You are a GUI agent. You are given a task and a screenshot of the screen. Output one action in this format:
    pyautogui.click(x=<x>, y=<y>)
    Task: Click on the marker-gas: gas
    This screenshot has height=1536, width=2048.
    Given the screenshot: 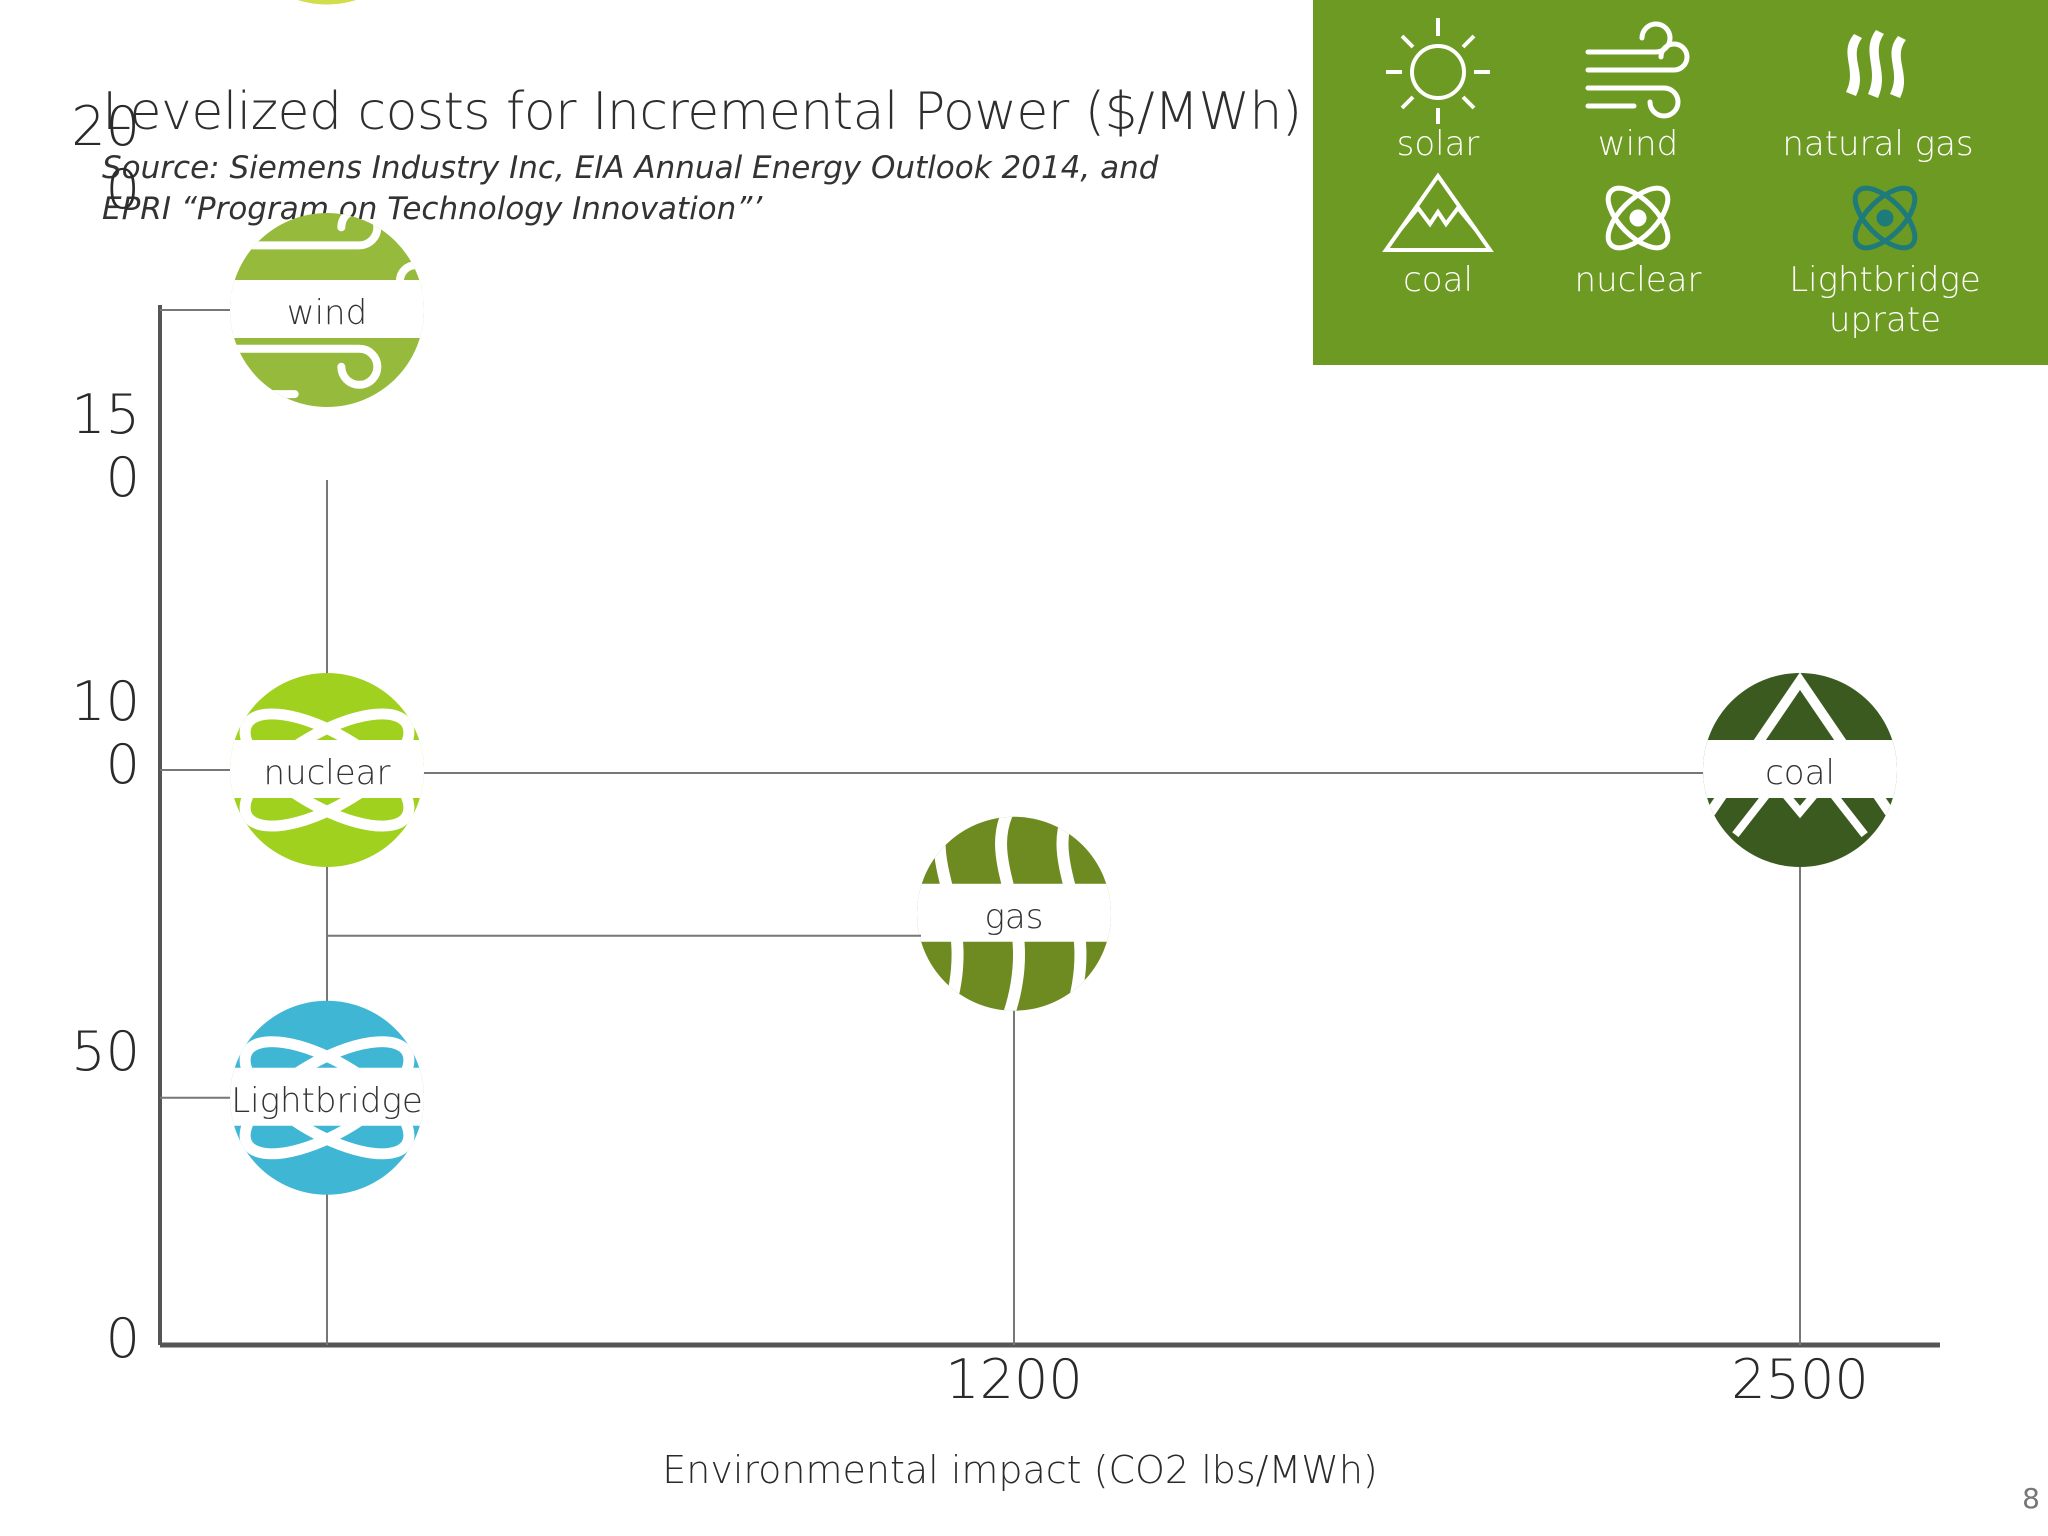 What is the action you would take?
    pyautogui.click(x=1014, y=913)
    